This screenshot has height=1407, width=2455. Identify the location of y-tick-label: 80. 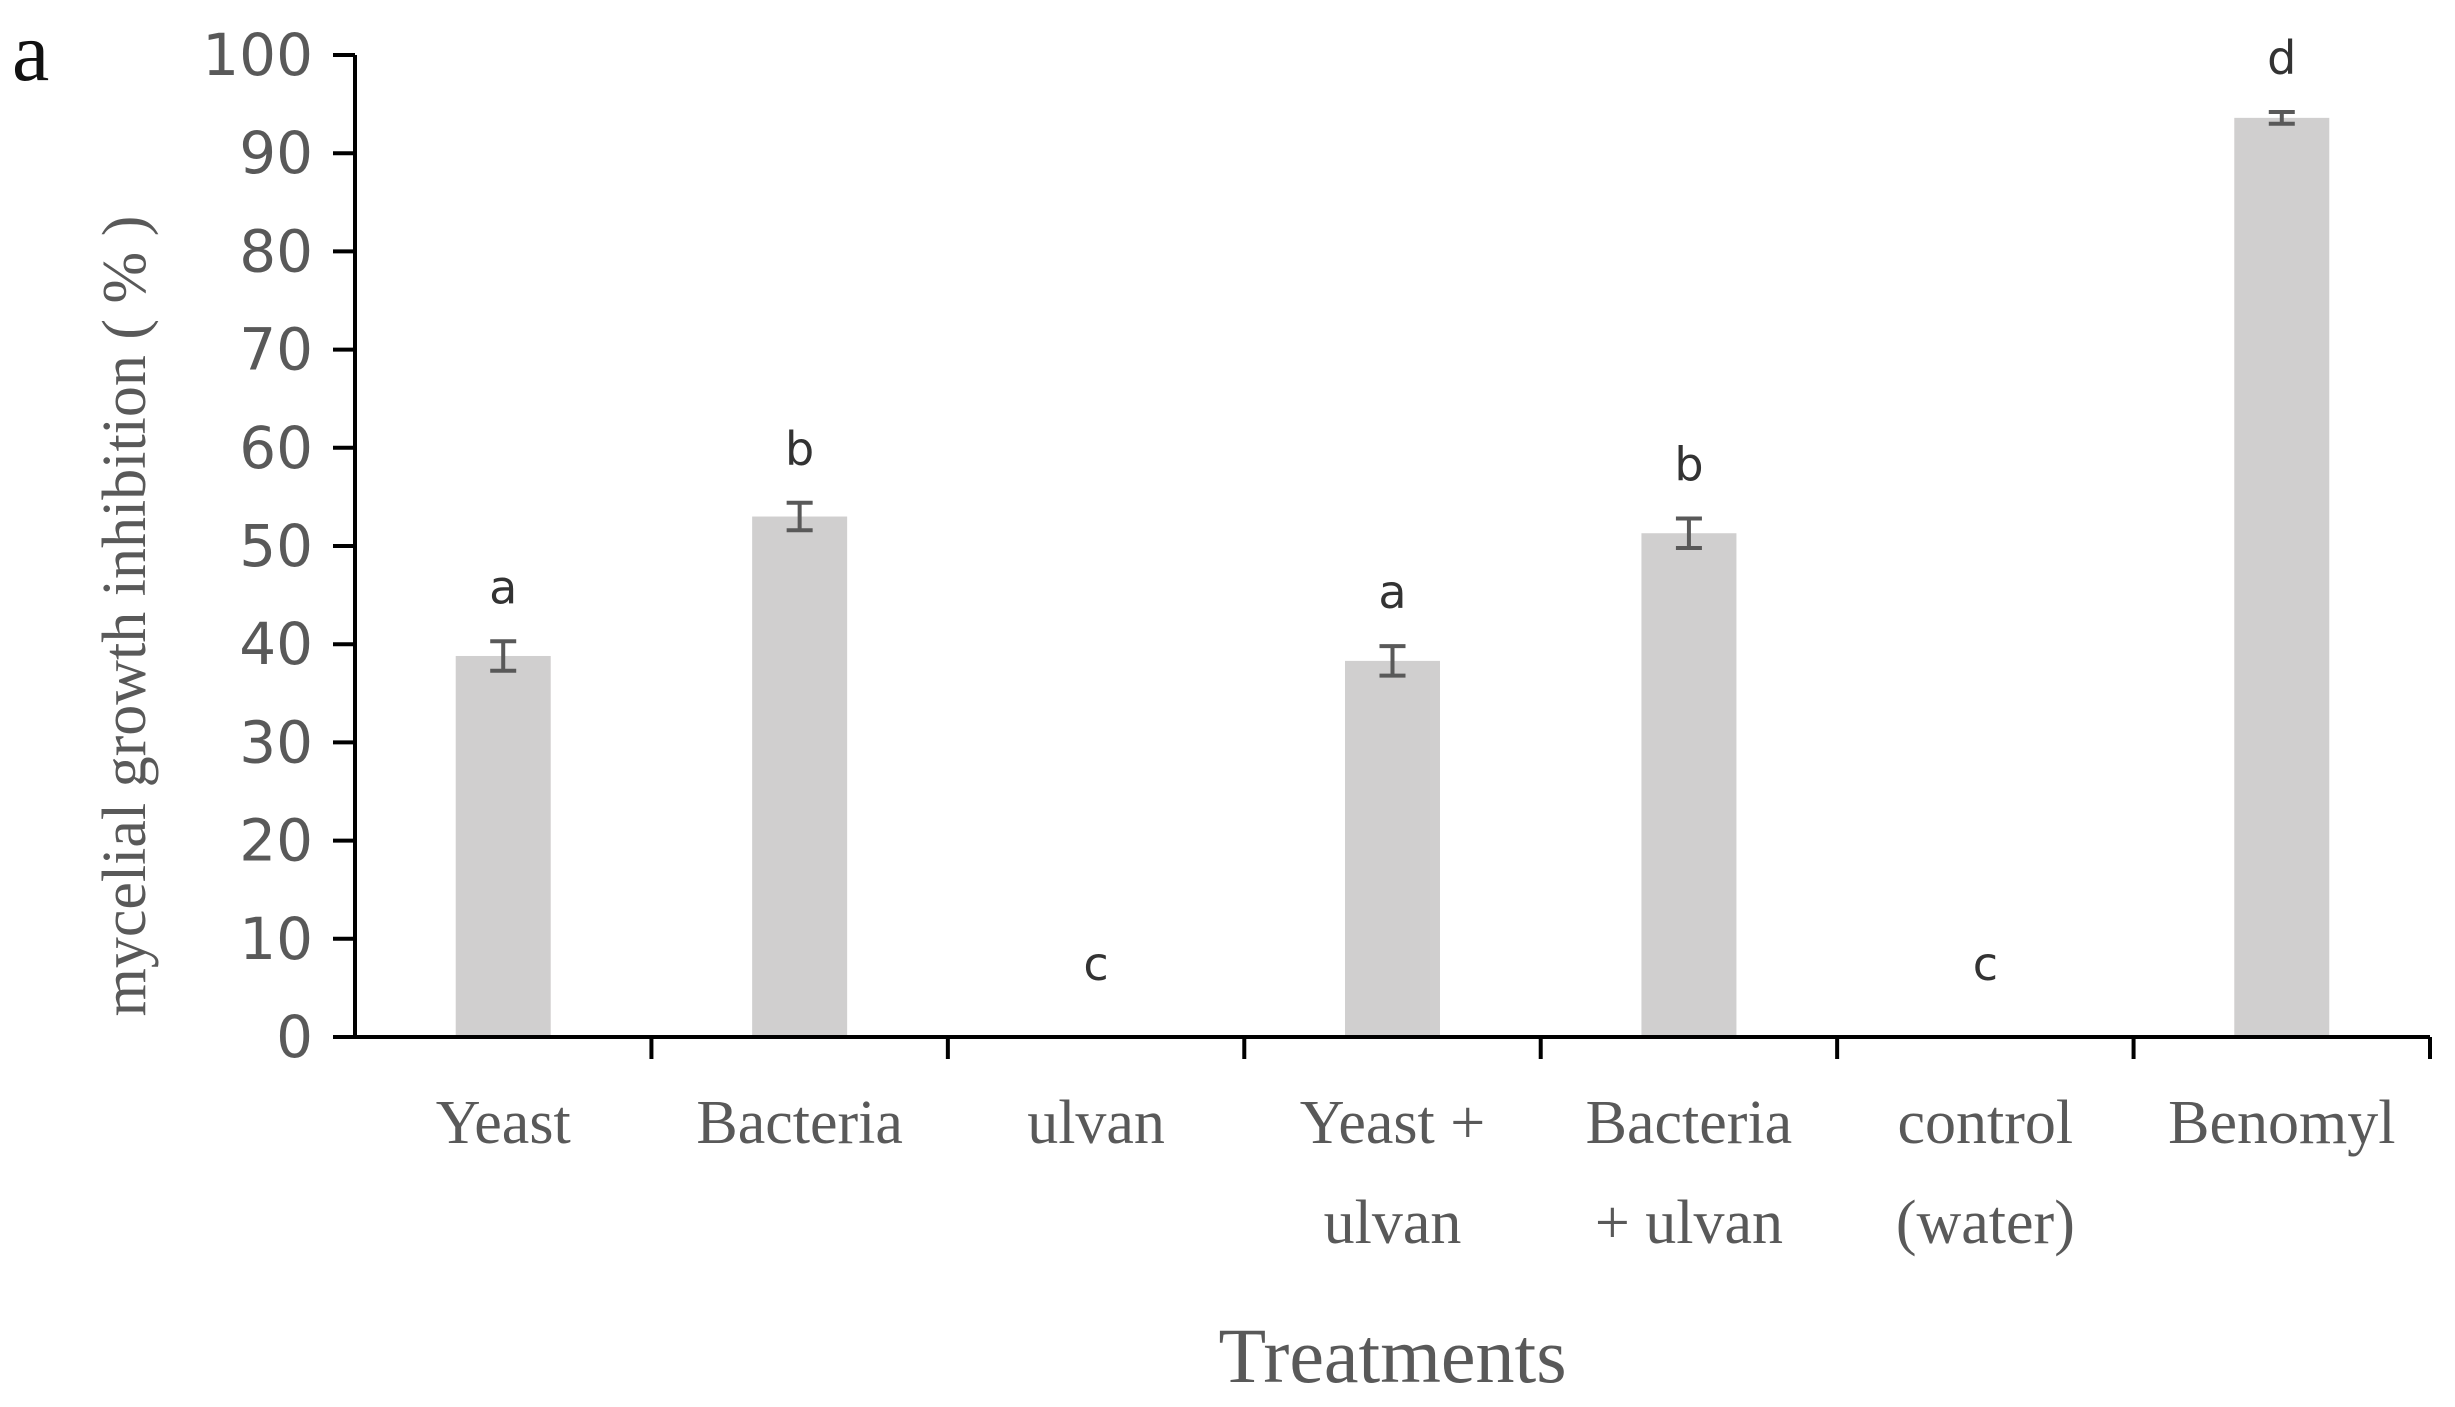
(276, 251).